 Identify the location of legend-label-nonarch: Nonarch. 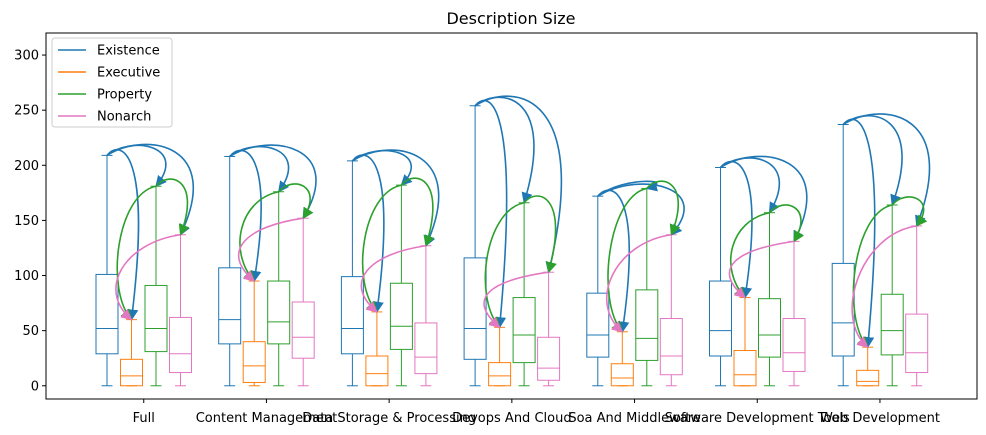
(124, 117).